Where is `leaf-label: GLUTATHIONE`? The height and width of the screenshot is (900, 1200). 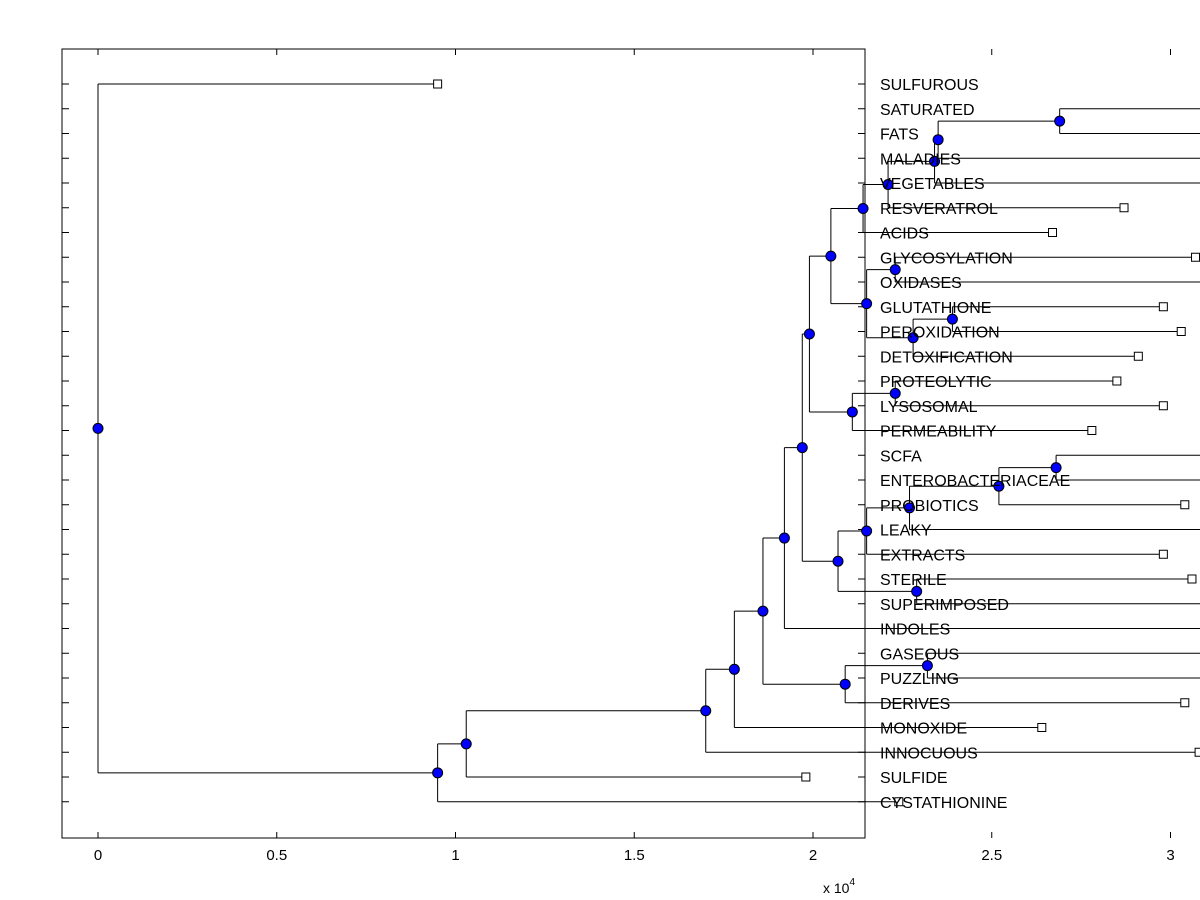 leaf-label: GLUTATHIONE is located at coordinates (935, 308).